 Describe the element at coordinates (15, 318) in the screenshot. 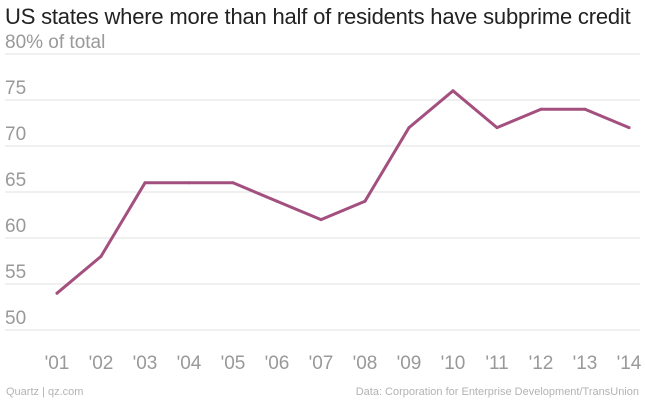

I see `y-tick-label: 50` at that location.